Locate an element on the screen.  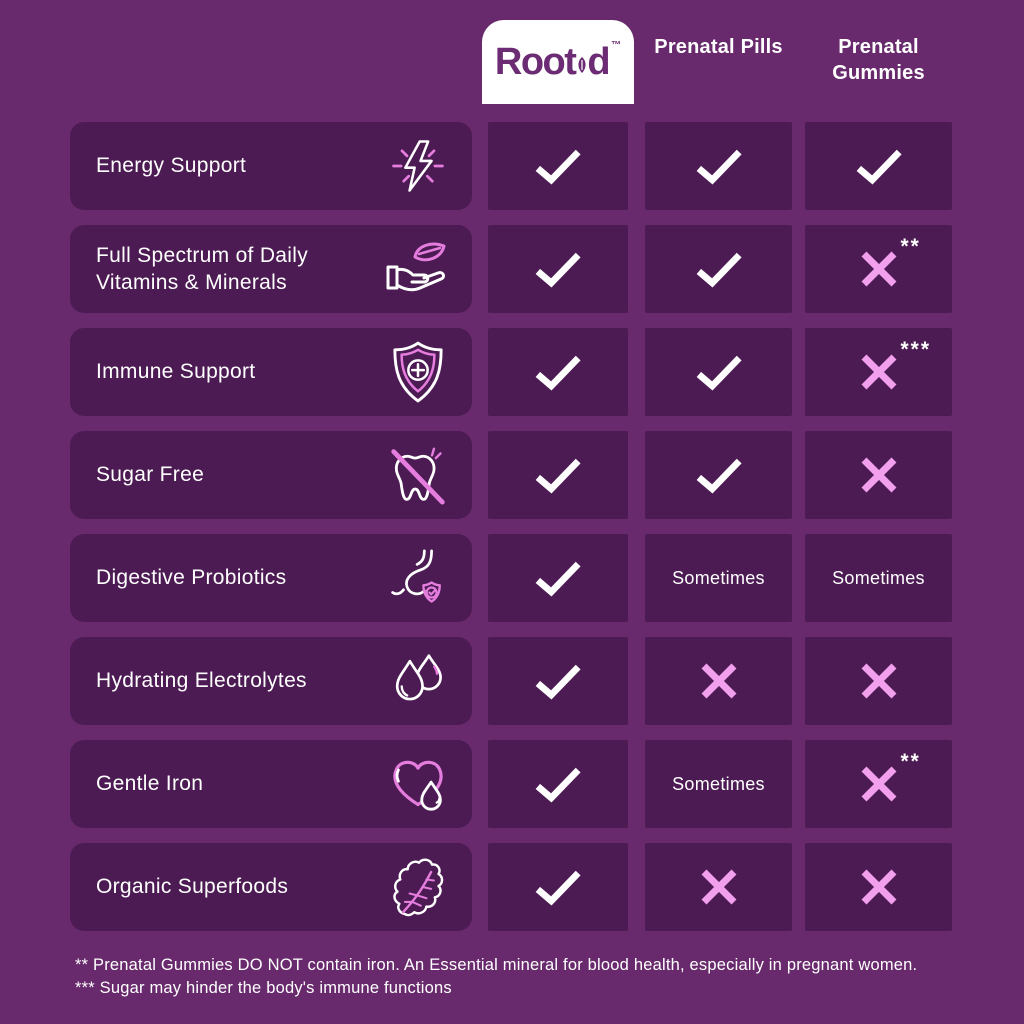
stomach-probiotic-icon is located at coordinates (418, 578).